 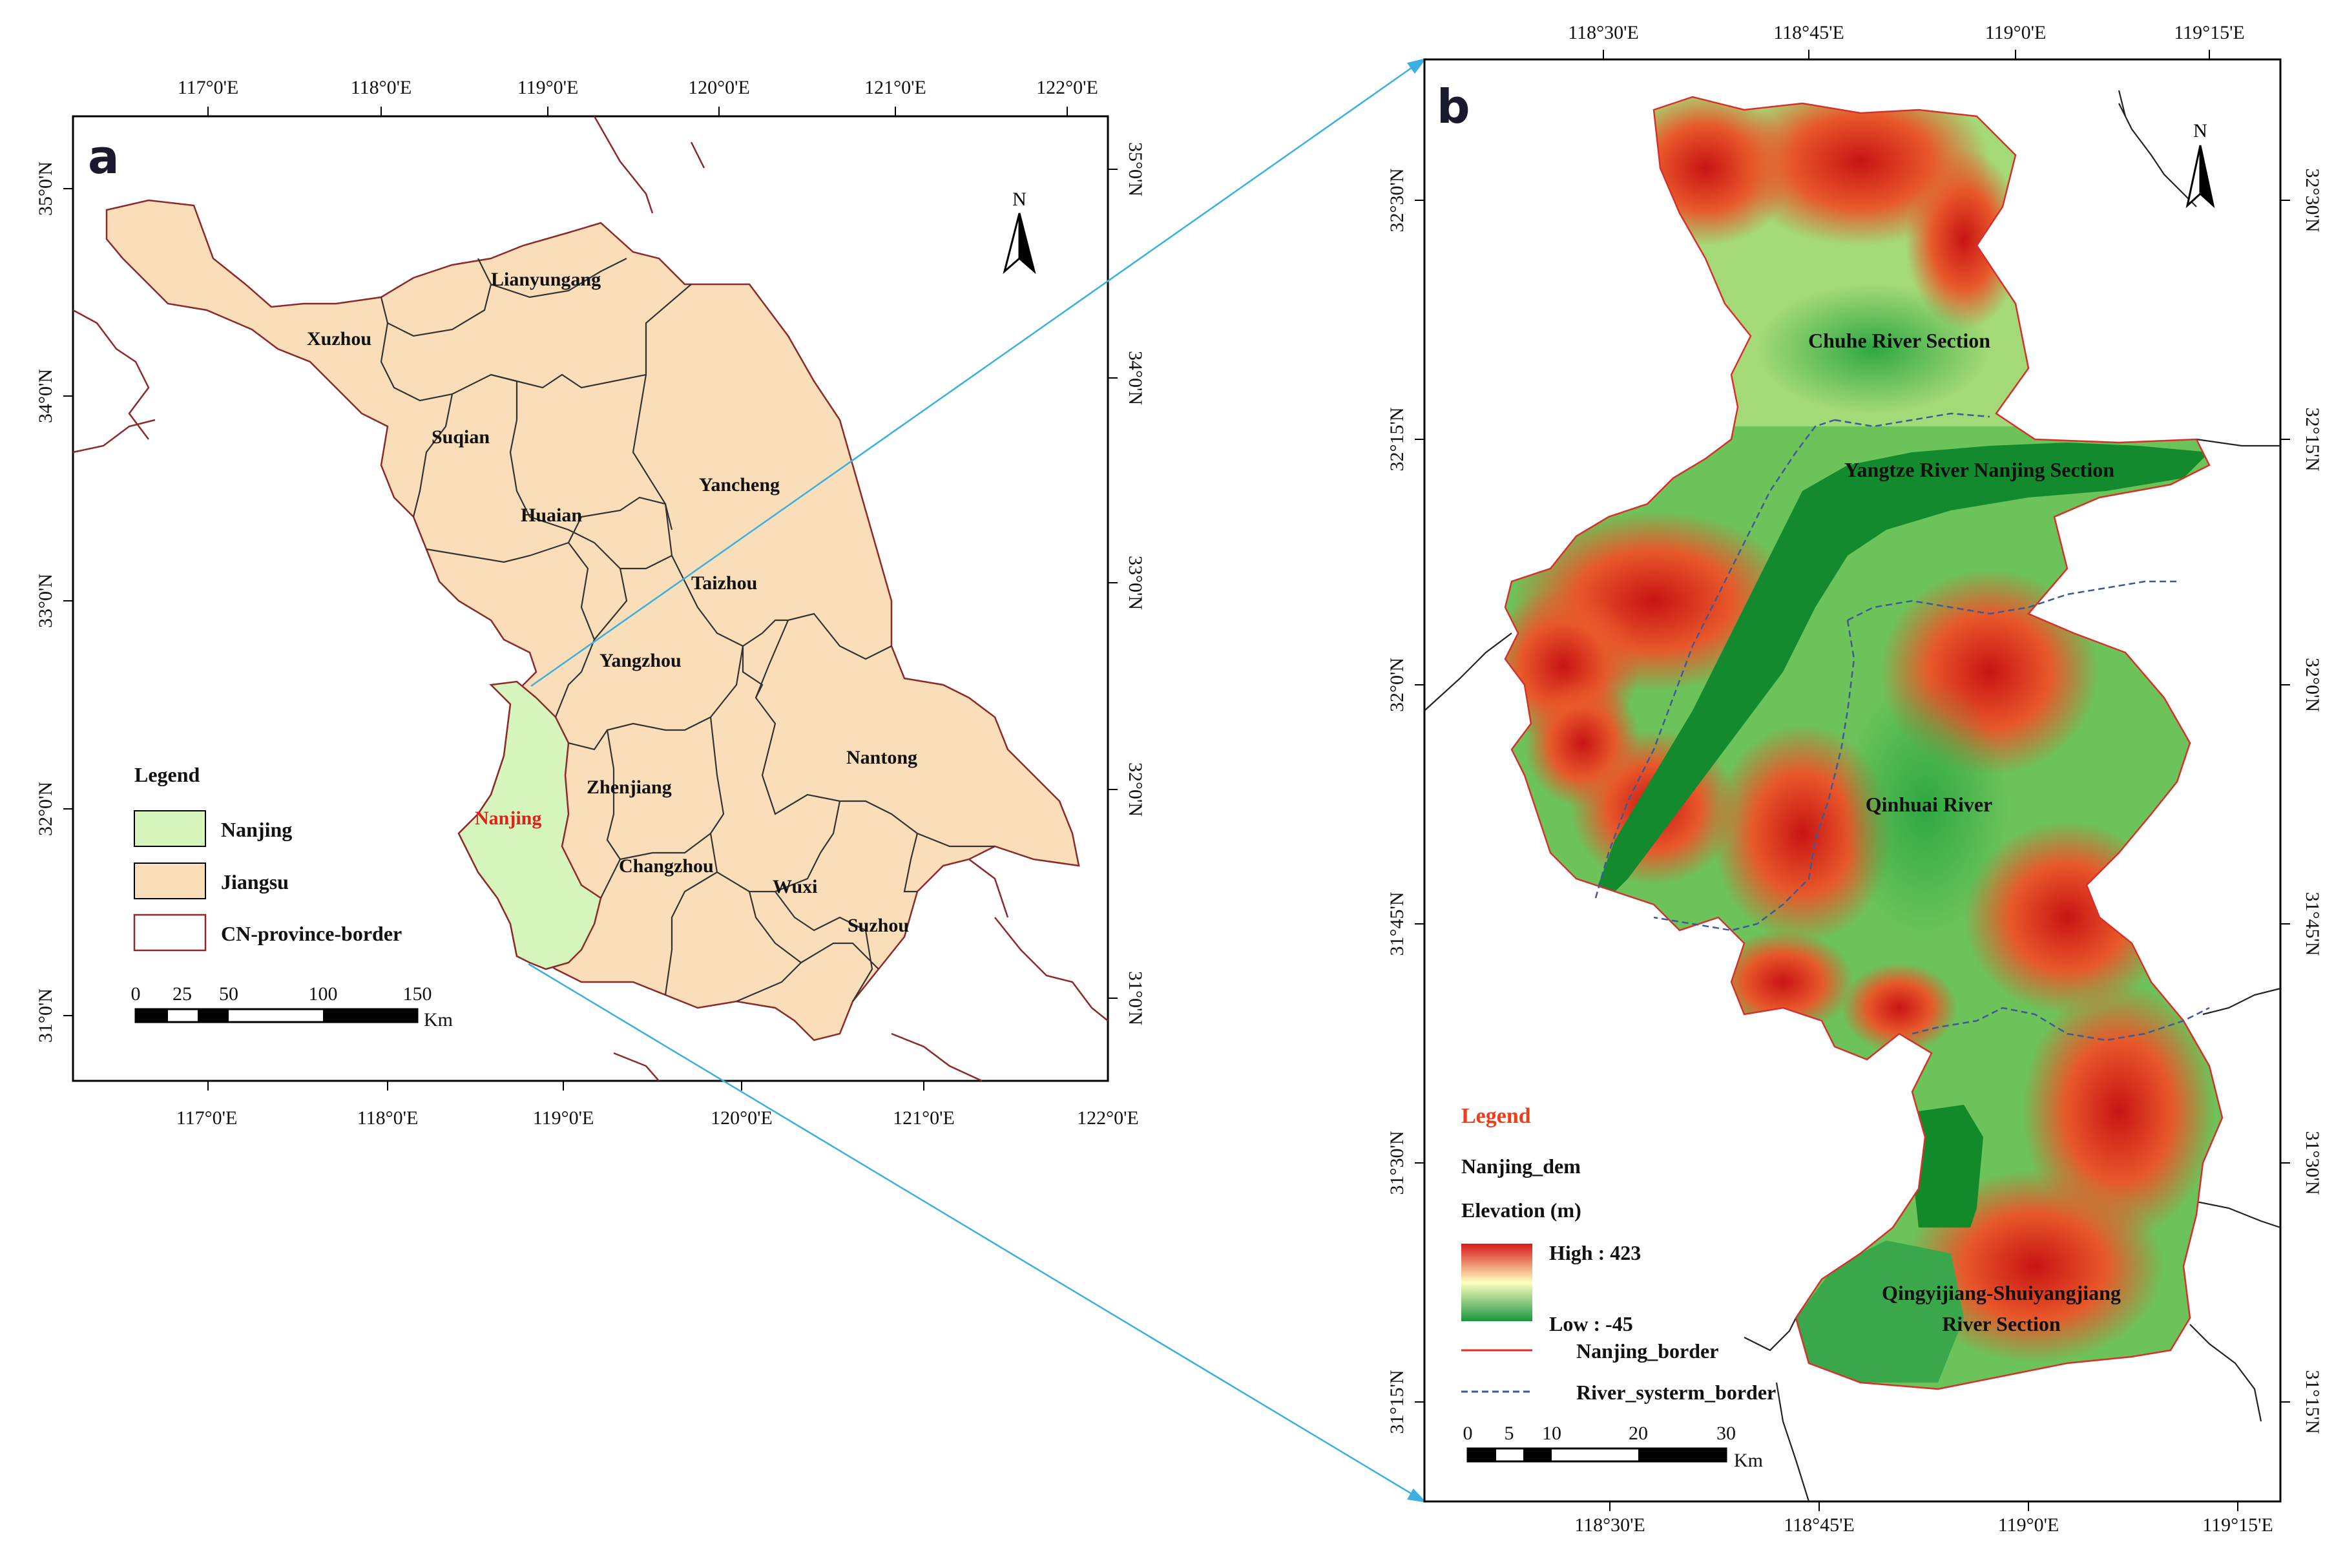 What do you see at coordinates (1108, 1118) in the screenshot?
I see `a-bottom-tick-122: 122°0'E` at bounding box center [1108, 1118].